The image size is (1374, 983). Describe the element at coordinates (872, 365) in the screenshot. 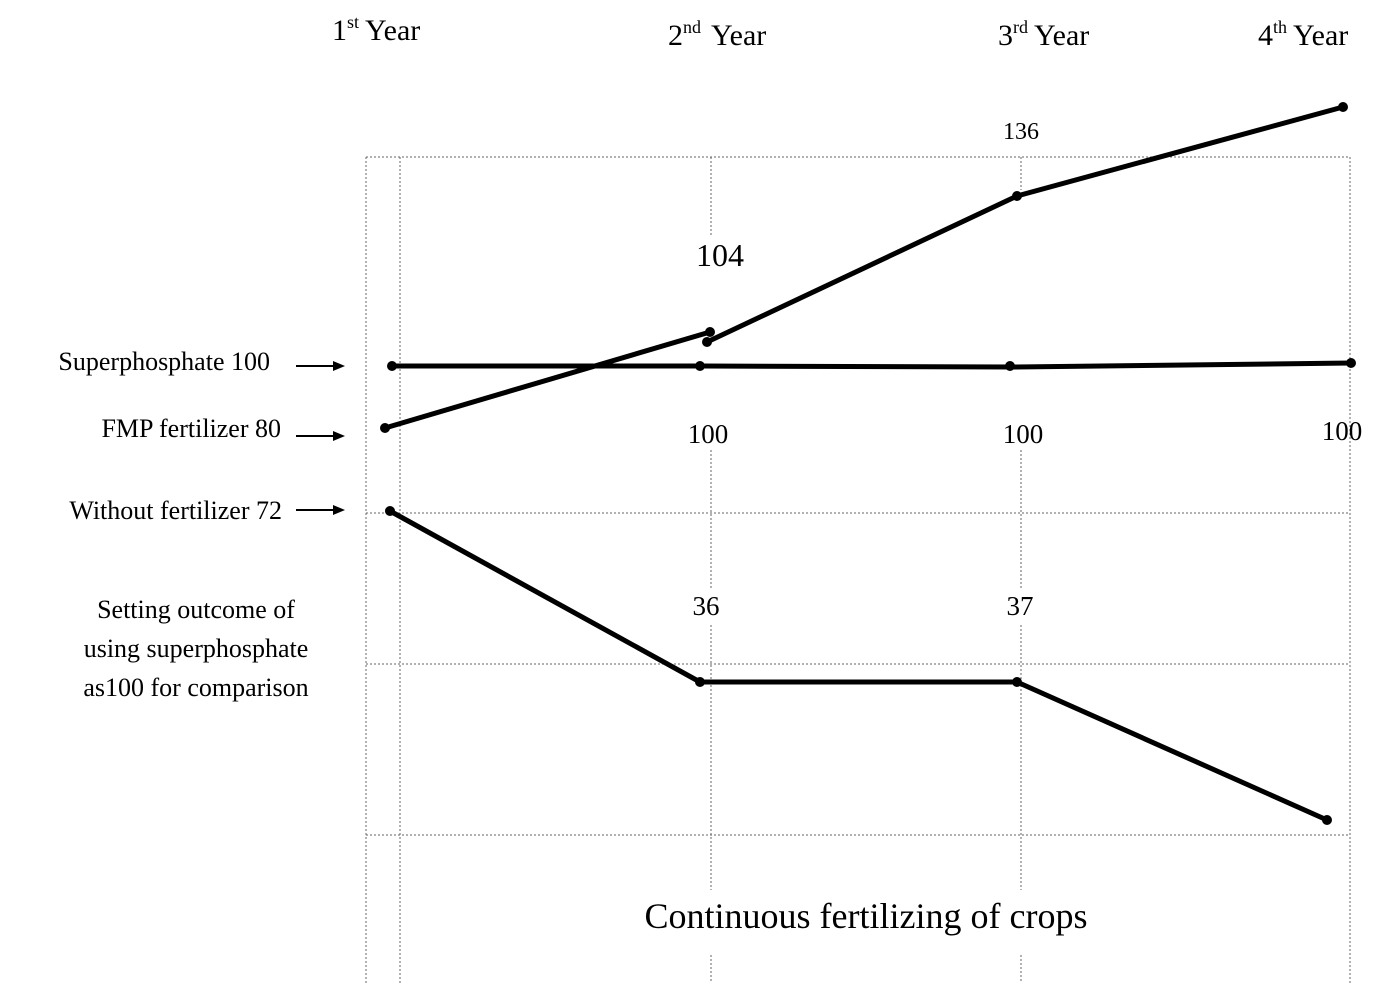

I see `superphosphate-line` at that location.